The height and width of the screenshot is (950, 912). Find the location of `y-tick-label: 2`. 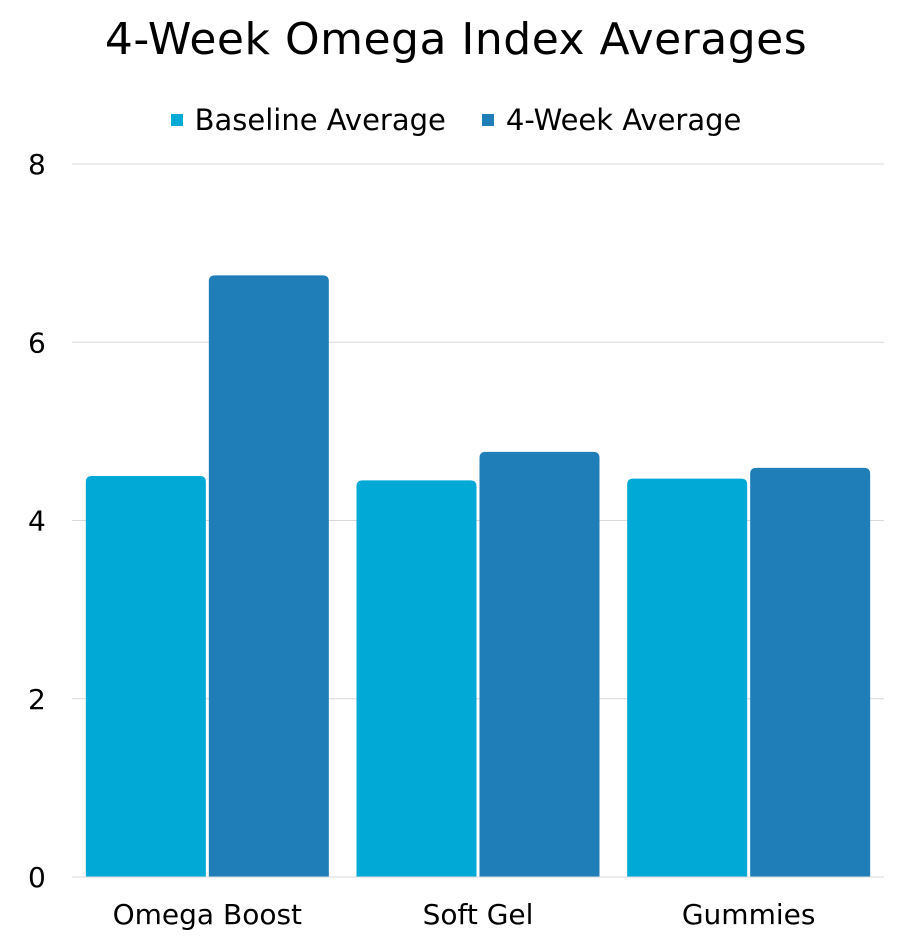

y-tick-label: 2 is located at coordinates (37, 699).